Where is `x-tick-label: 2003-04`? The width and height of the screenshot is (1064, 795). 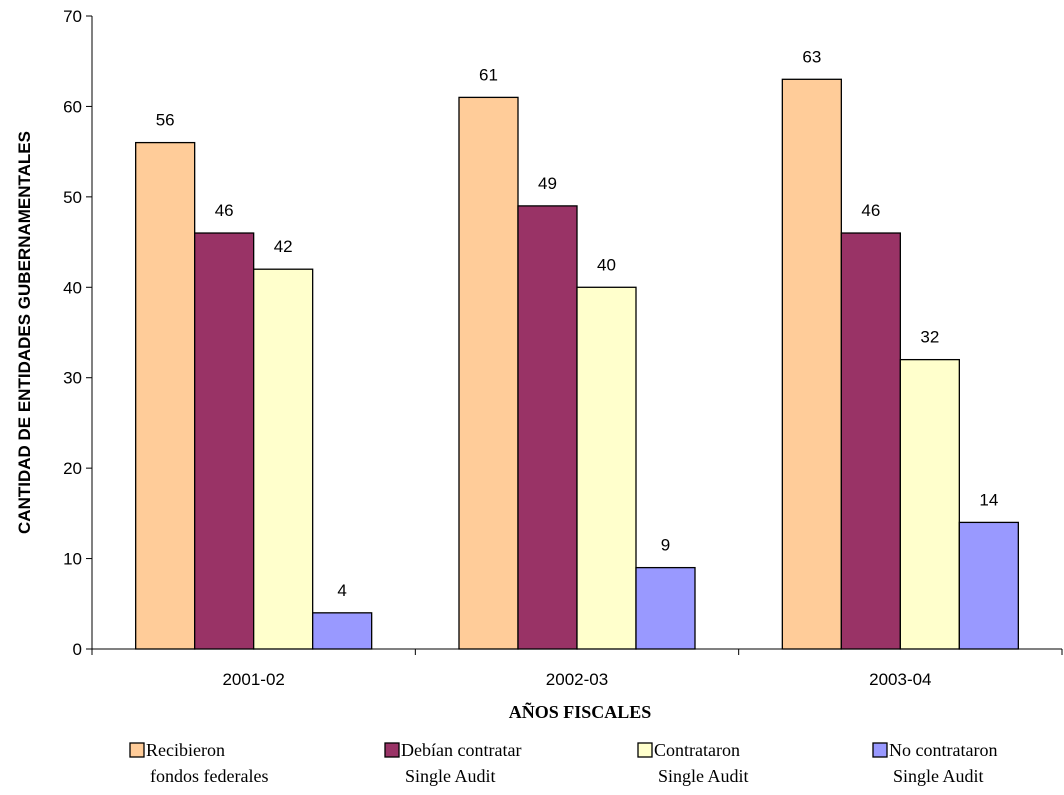
x-tick-label: 2003-04 is located at coordinates (900, 679).